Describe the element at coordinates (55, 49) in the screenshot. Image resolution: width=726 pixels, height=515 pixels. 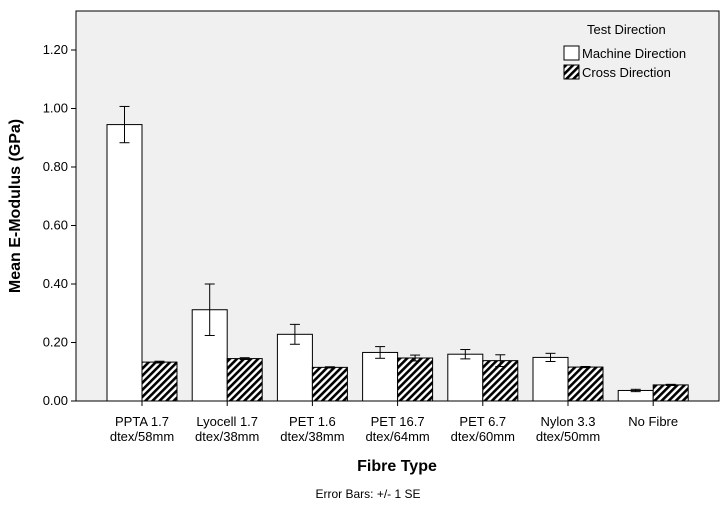
I see `y-tick-label: 1.20` at that location.